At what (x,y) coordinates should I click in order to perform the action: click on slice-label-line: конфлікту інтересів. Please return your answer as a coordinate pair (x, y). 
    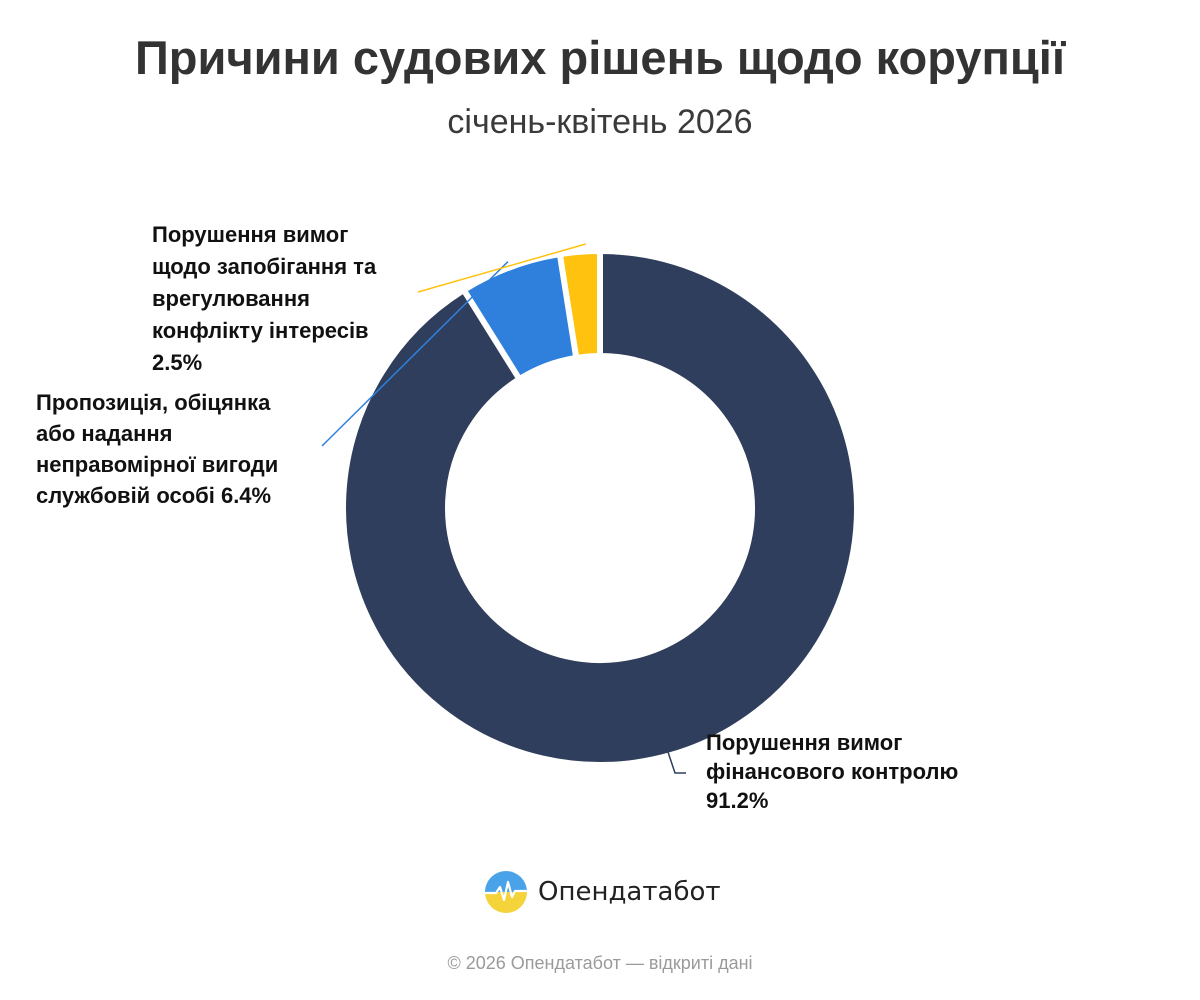
    Looking at the image, I should click on (260, 330).